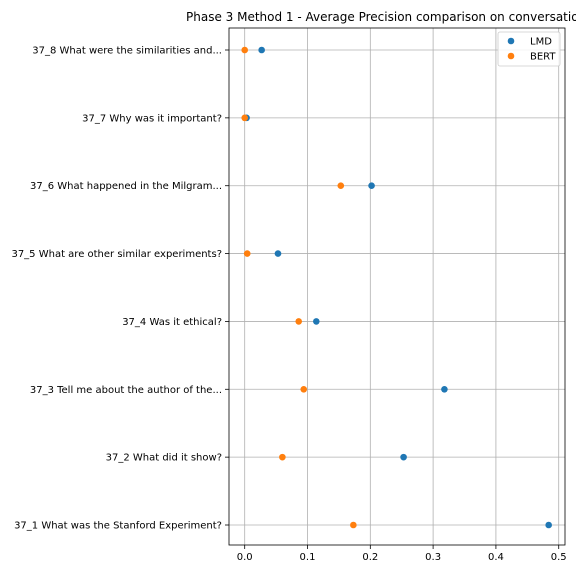  What do you see at coordinates (116, 254) in the screenshot?
I see `y-tick-label: 37_5 What are other similar experiments?` at bounding box center [116, 254].